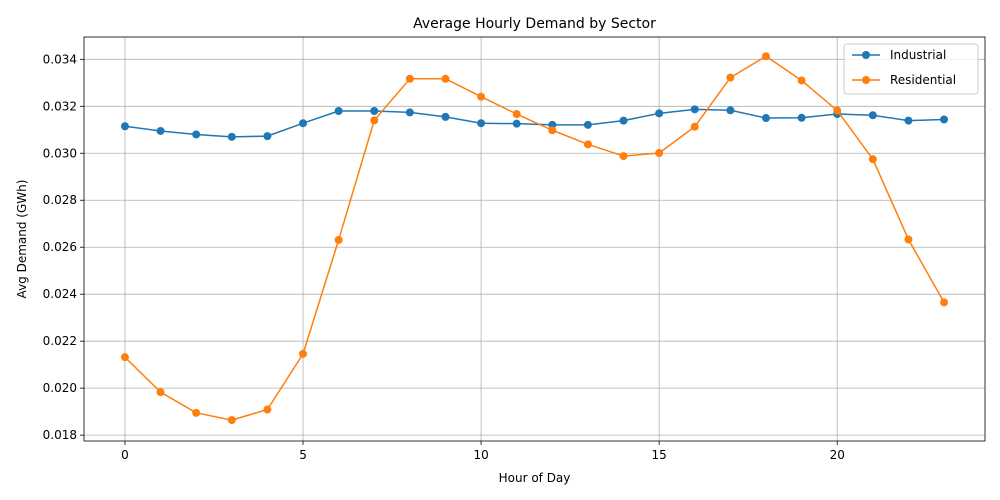 The width and height of the screenshot is (1000, 500). What do you see at coordinates (125, 455) in the screenshot?
I see `x-tick-label: 0` at bounding box center [125, 455].